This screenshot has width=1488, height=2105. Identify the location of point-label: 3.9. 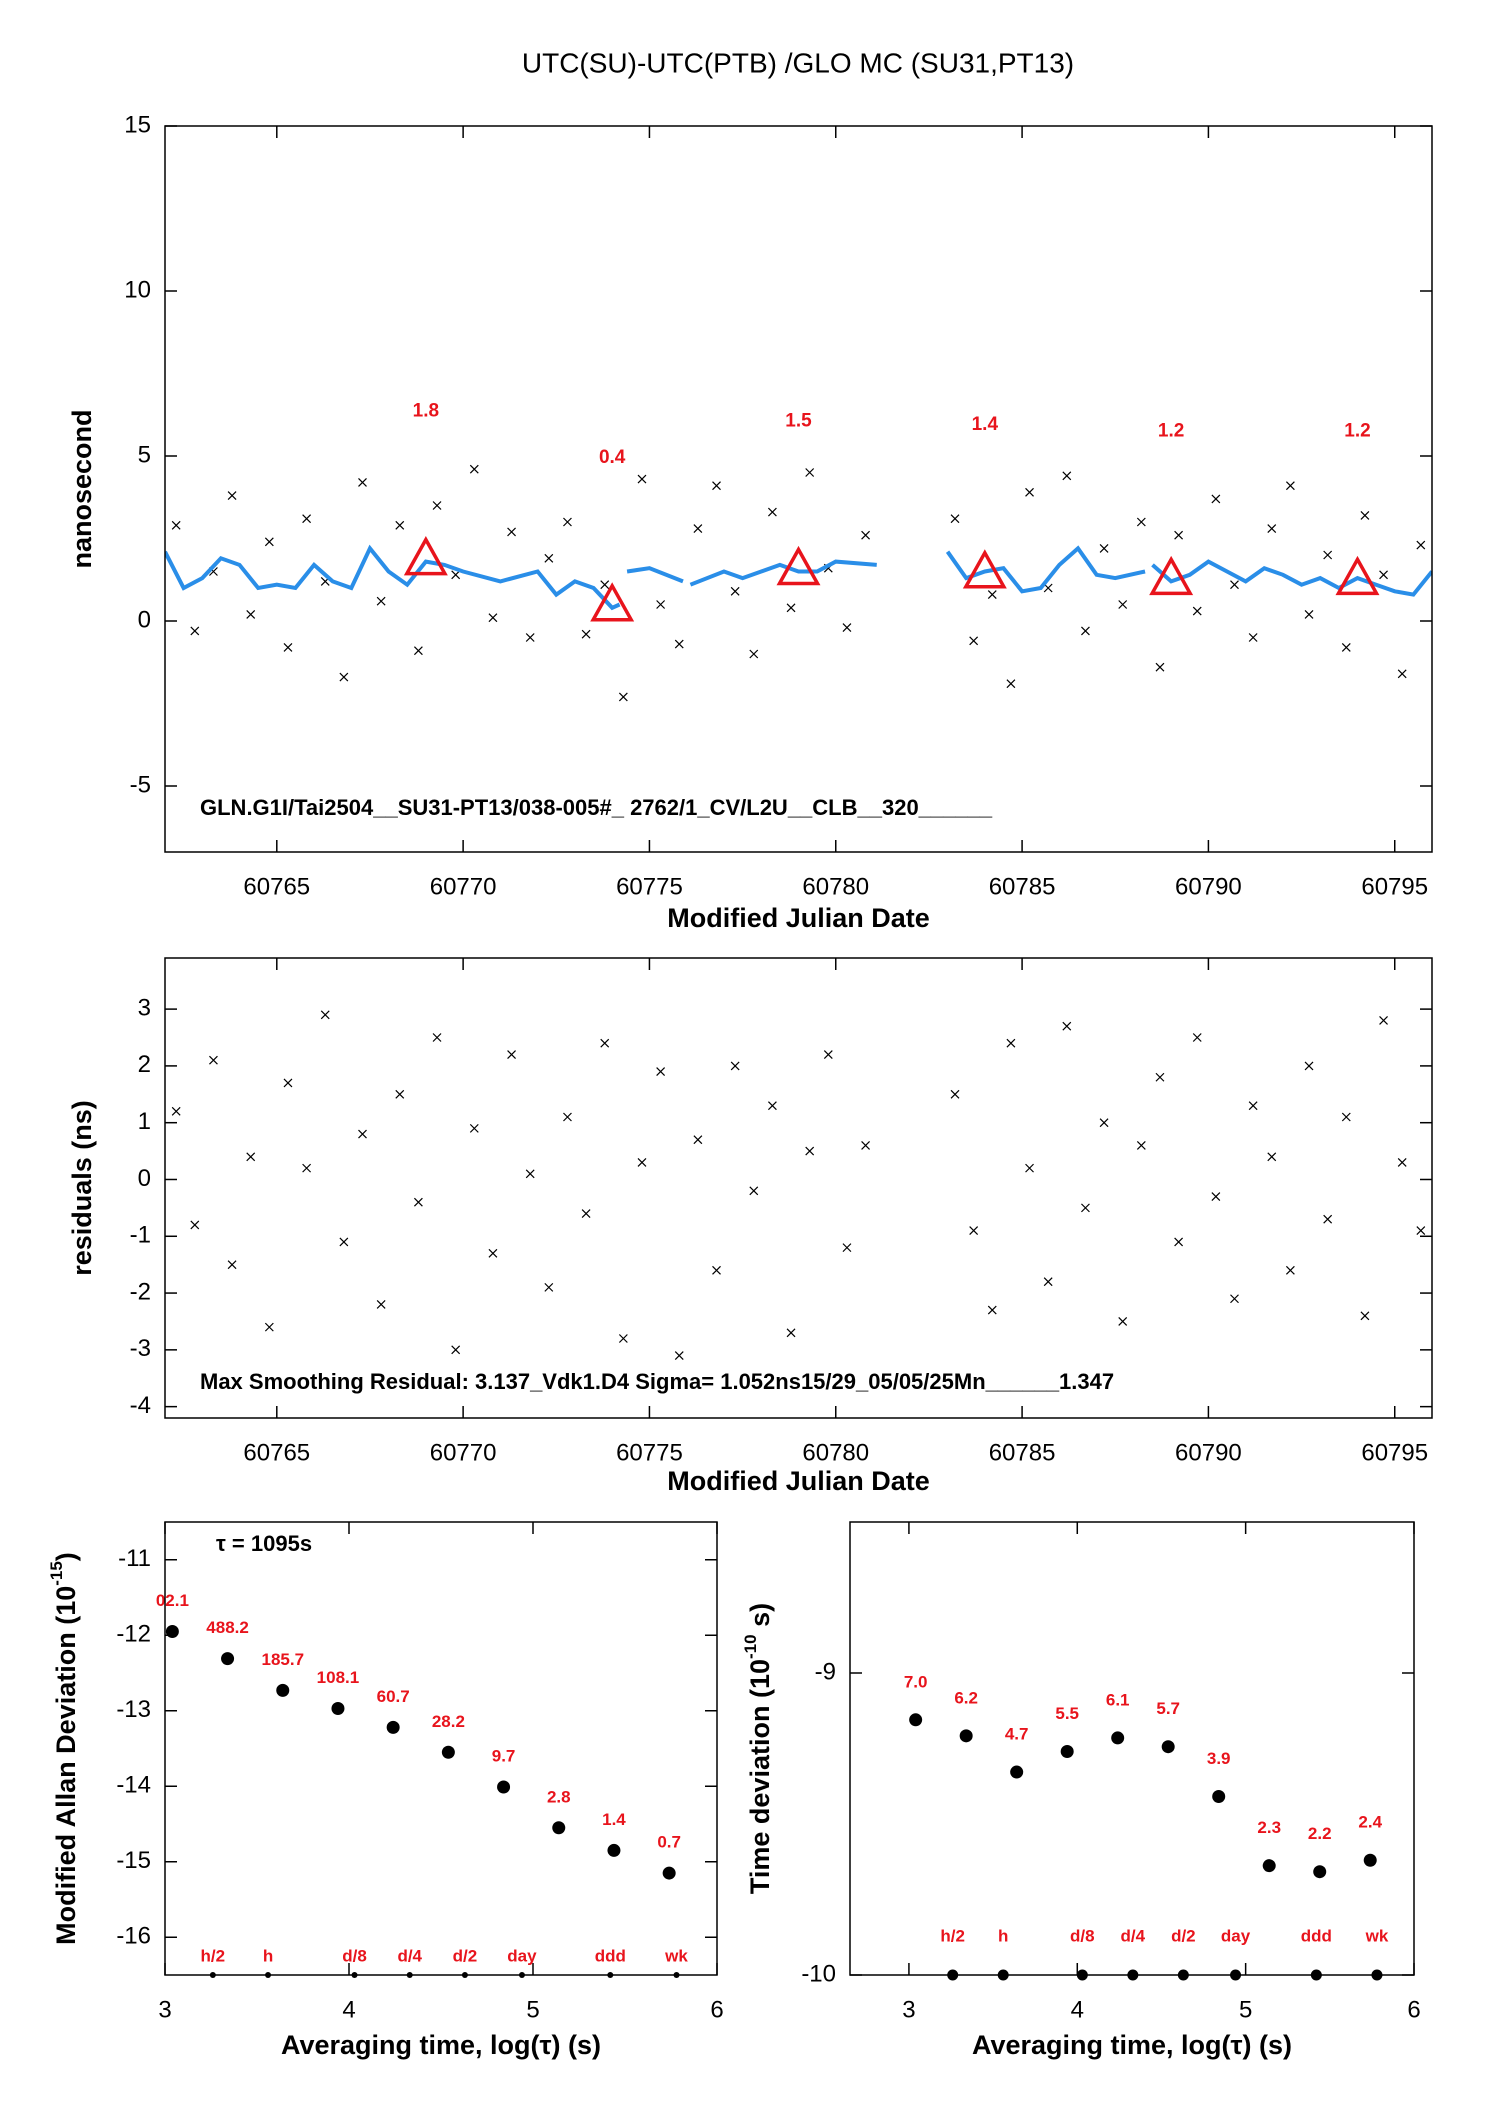
(1219, 1758).